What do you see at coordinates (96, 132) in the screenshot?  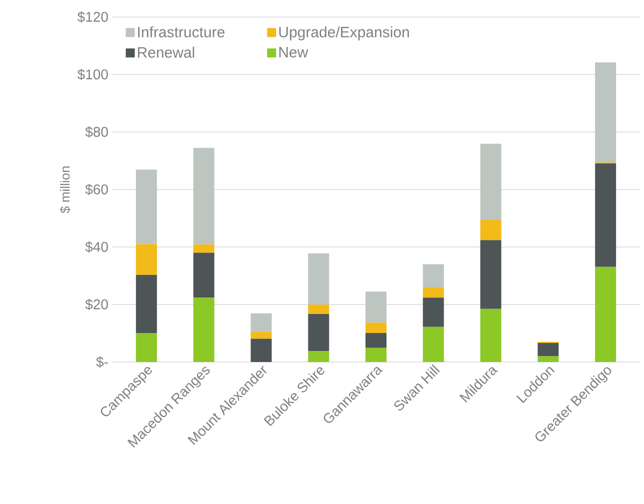 I see `y-tick-label: $80` at bounding box center [96, 132].